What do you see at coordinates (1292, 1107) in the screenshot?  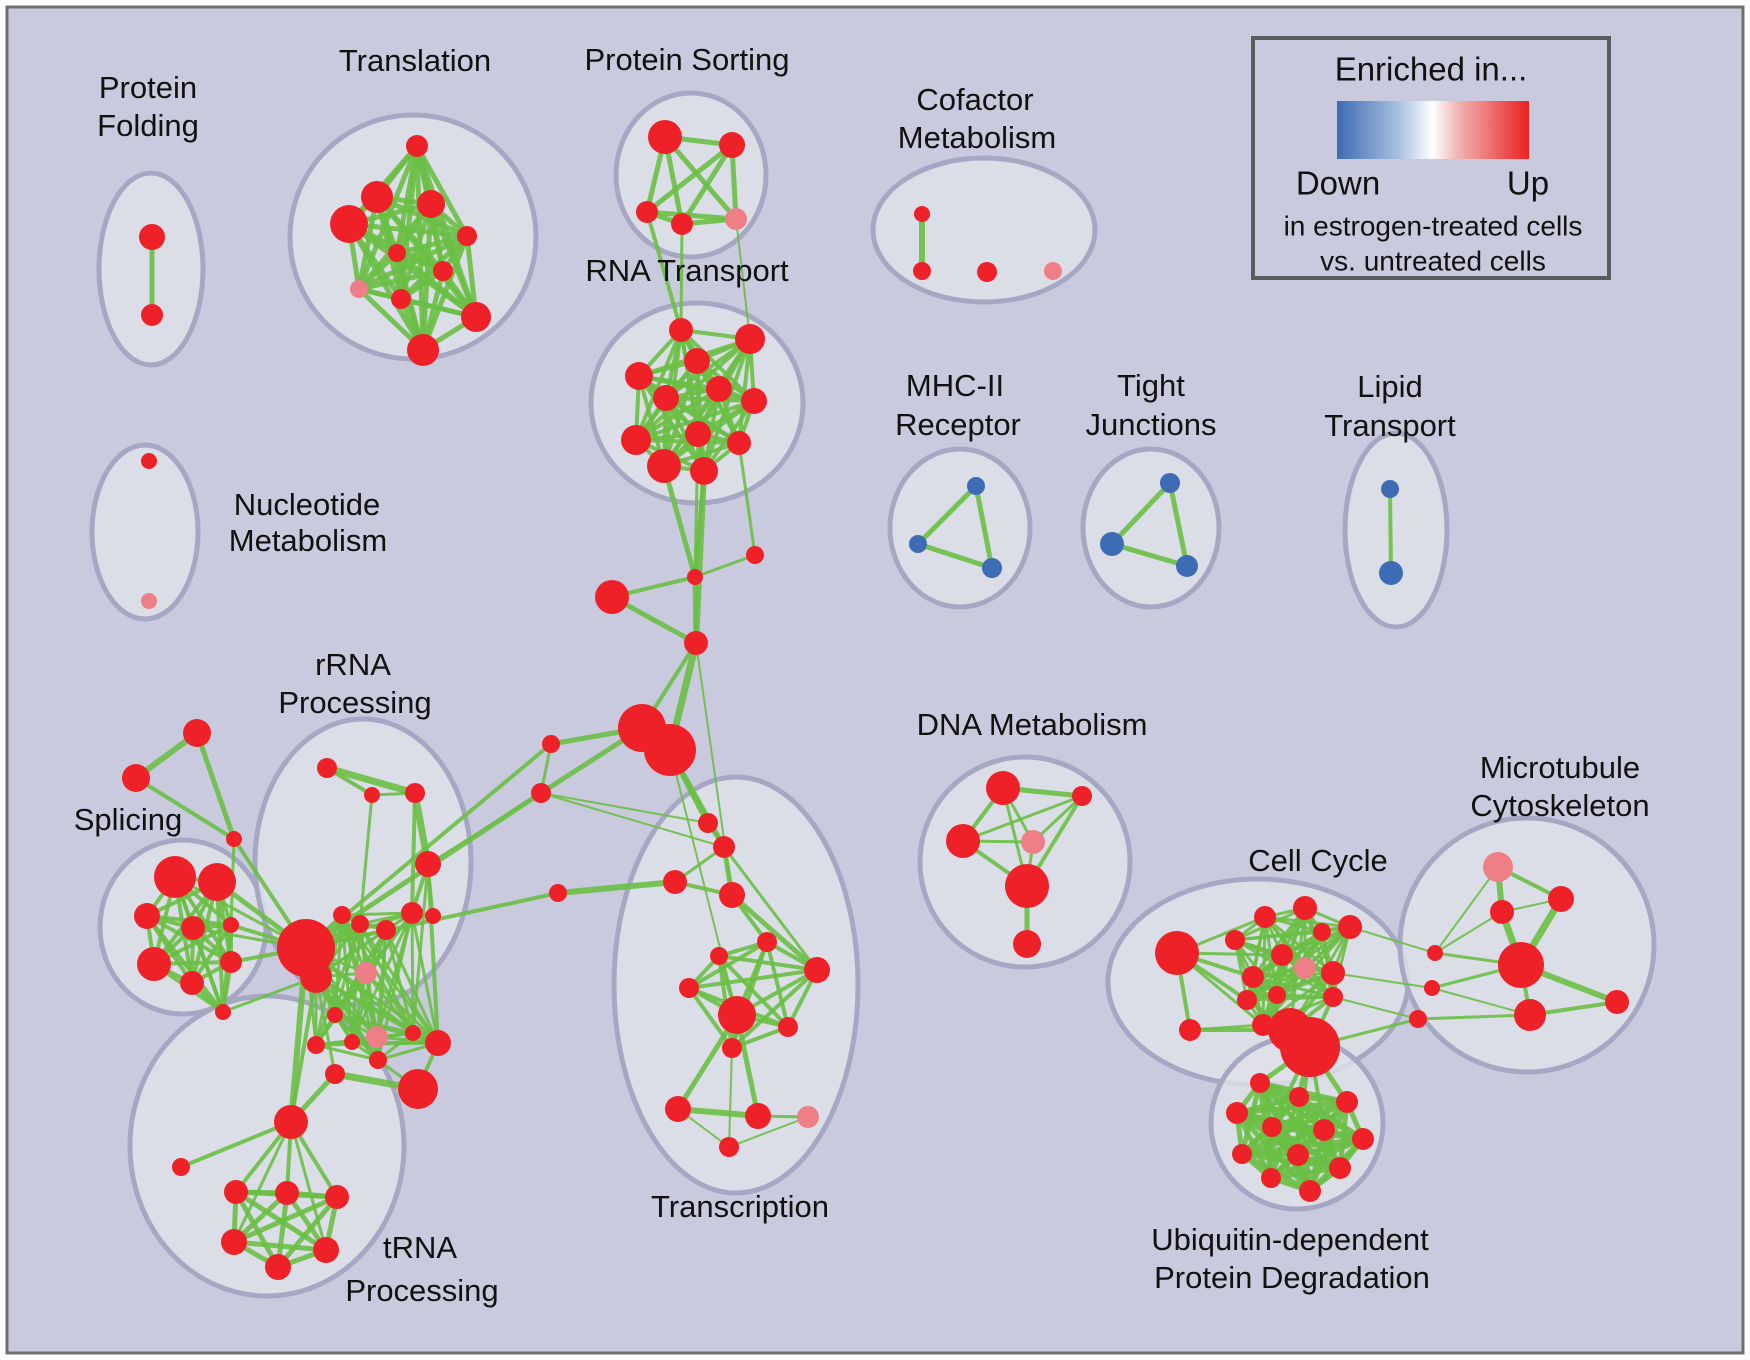 I see `edge-u3-u4` at bounding box center [1292, 1107].